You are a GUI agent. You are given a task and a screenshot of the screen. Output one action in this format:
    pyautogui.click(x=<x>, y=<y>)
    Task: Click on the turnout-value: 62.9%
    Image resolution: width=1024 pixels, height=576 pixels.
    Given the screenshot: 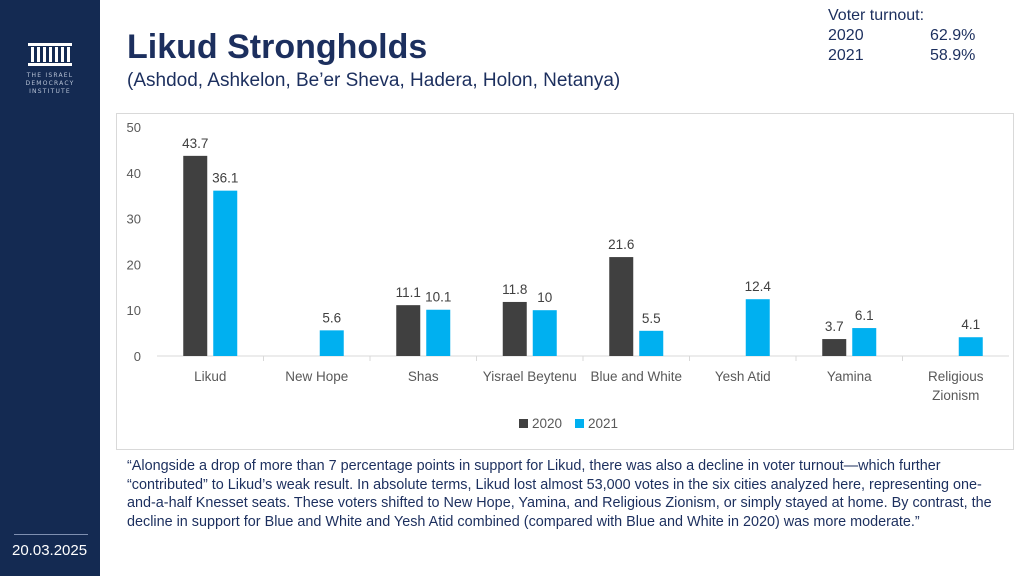 What is the action you would take?
    pyautogui.click(x=953, y=35)
    